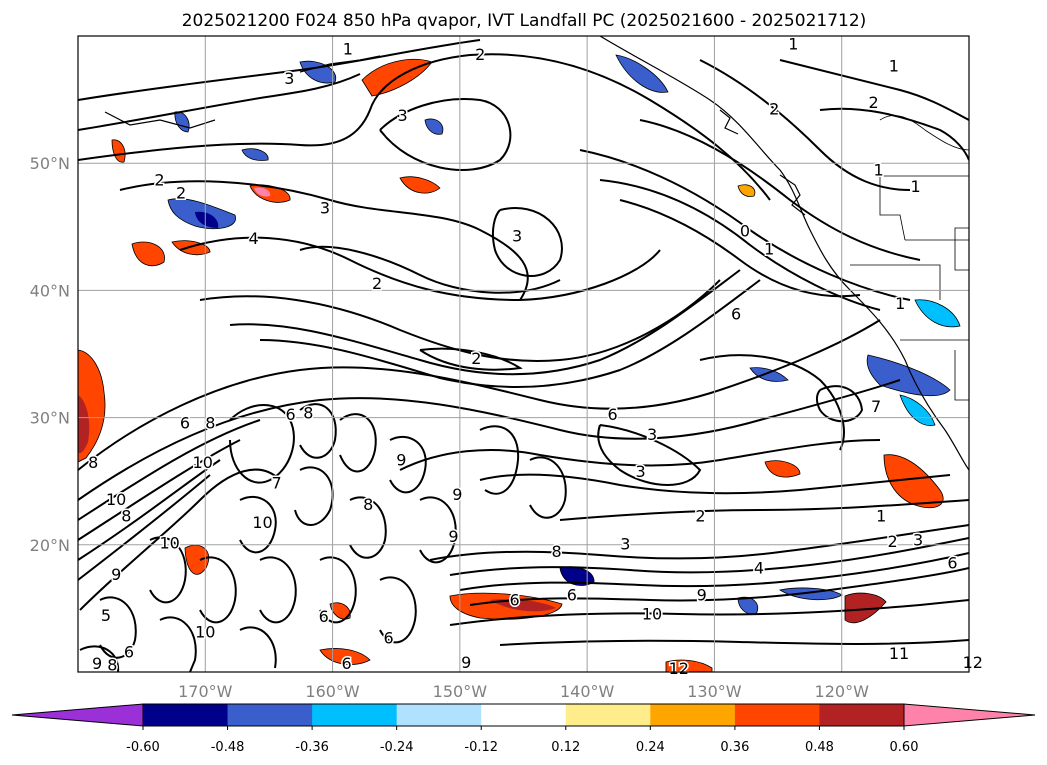 Image resolution: width=1047 pixels, height=765 pixels. What do you see at coordinates (228, 747) in the screenshot?
I see `colorbar-label: -0.48` at bounding box center [228, 747].